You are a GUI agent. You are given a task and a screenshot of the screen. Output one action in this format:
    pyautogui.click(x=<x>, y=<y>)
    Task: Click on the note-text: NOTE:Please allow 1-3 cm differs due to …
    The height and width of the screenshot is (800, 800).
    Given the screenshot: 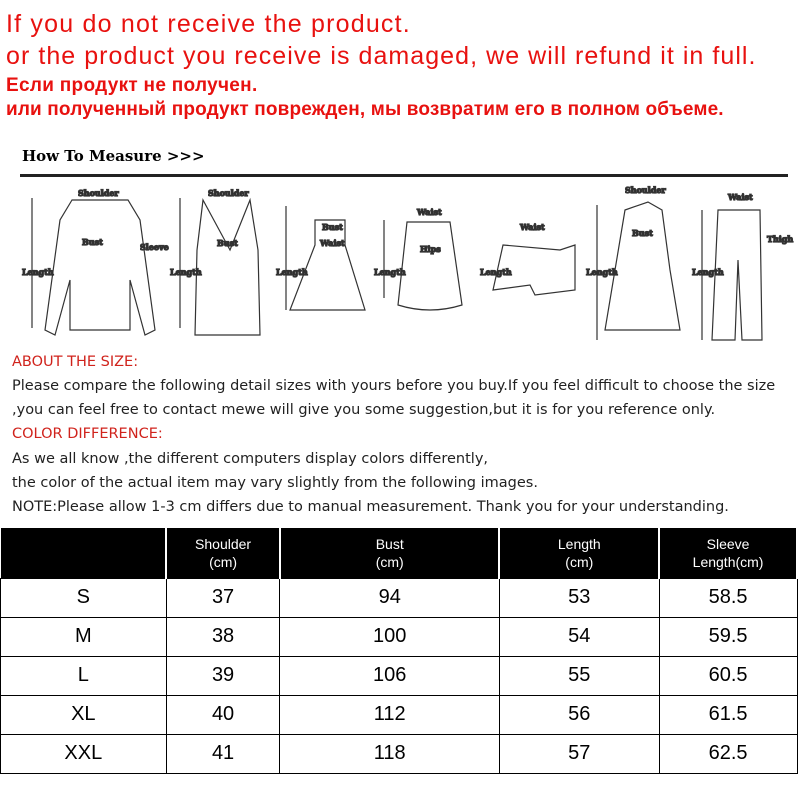 What is the action you would take?
    pyautogui.click(x=370, y=507)
    